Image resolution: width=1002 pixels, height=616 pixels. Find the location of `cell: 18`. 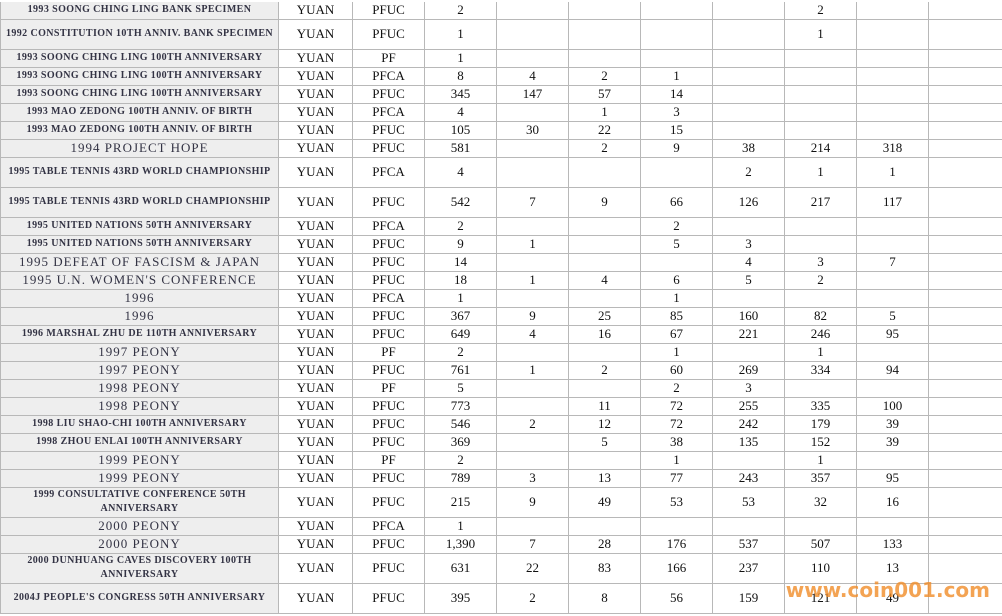

cell: 18 is located at coordinates (460, 280).